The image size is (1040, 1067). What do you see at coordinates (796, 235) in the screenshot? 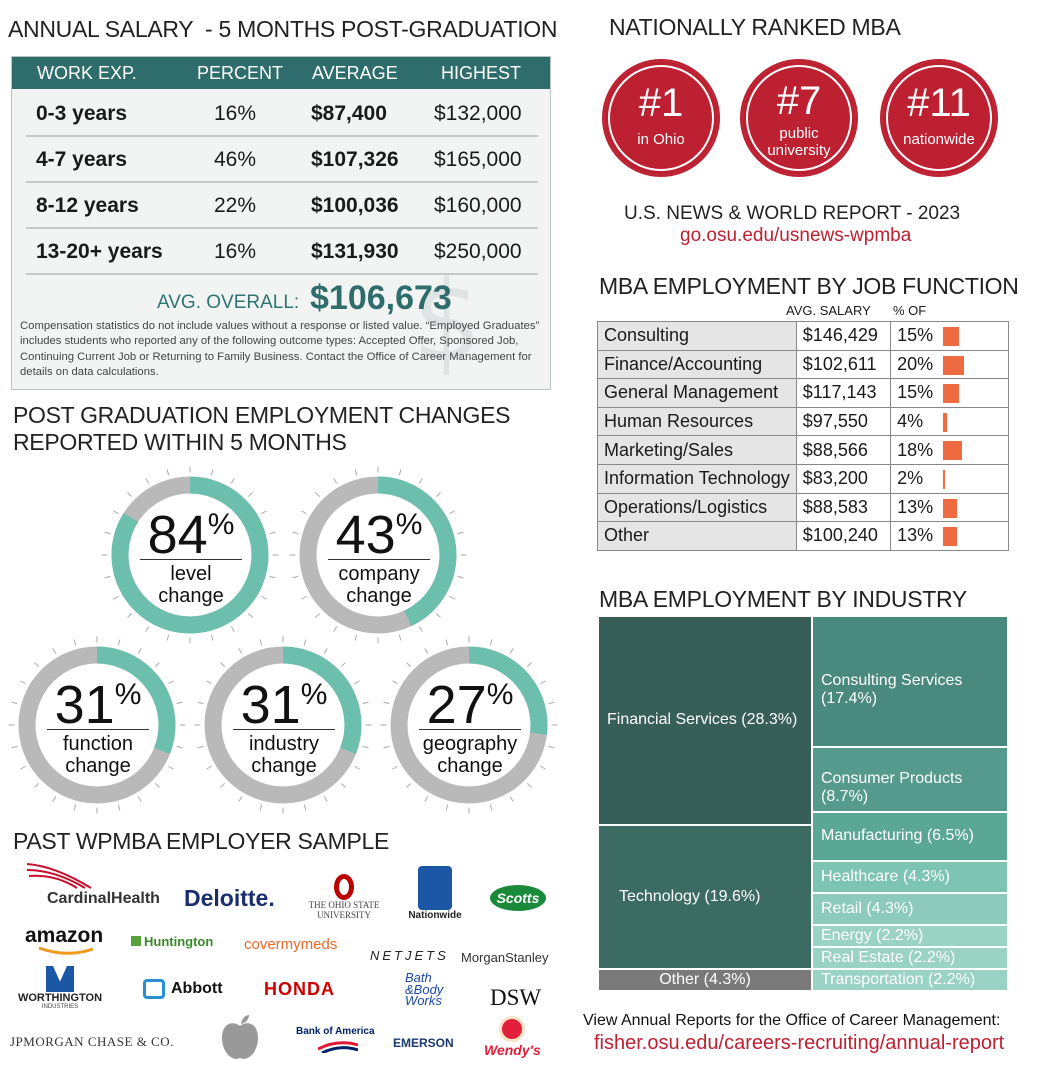
I see `rankings-link: go.osu.edu/usnews-wpmba` at bounding box center [796, 235].